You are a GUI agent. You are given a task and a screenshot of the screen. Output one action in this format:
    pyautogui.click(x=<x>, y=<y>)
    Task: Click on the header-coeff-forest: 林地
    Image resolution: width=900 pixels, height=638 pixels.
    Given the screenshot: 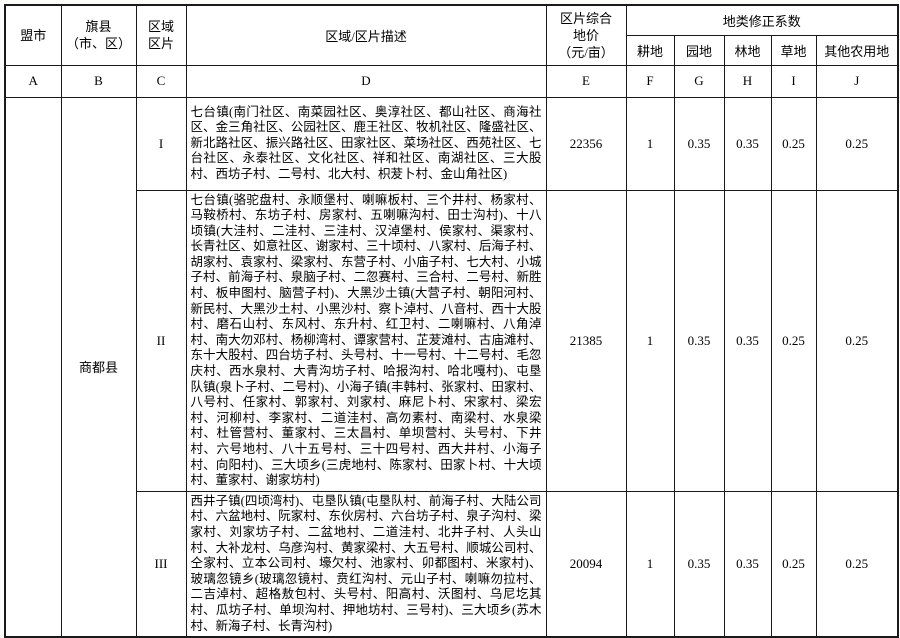 What is the action you would take?
    pyautogui.click(x=747, y=50)
    